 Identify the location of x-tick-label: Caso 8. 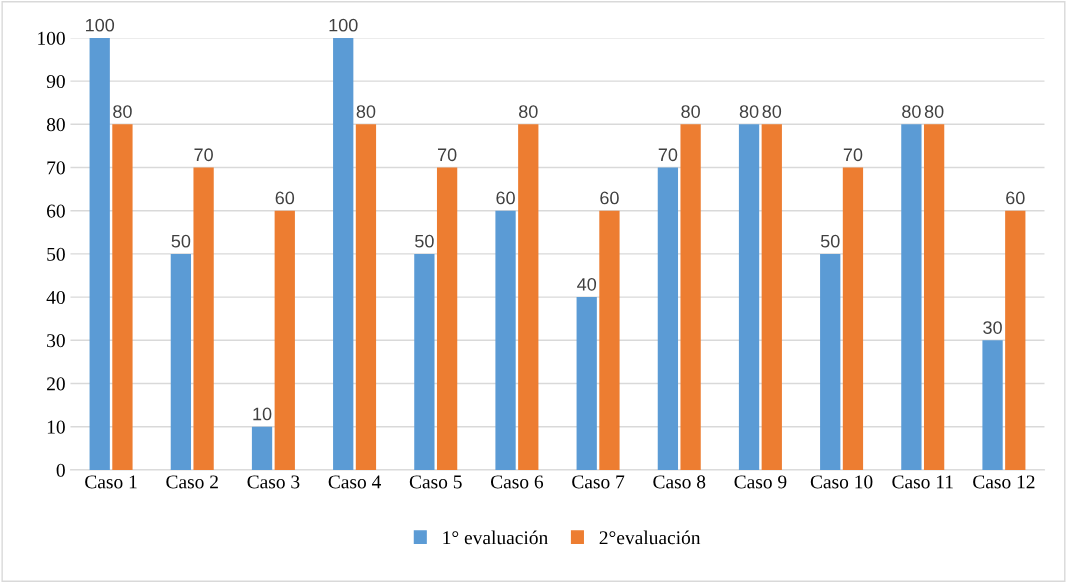
(679, 482).